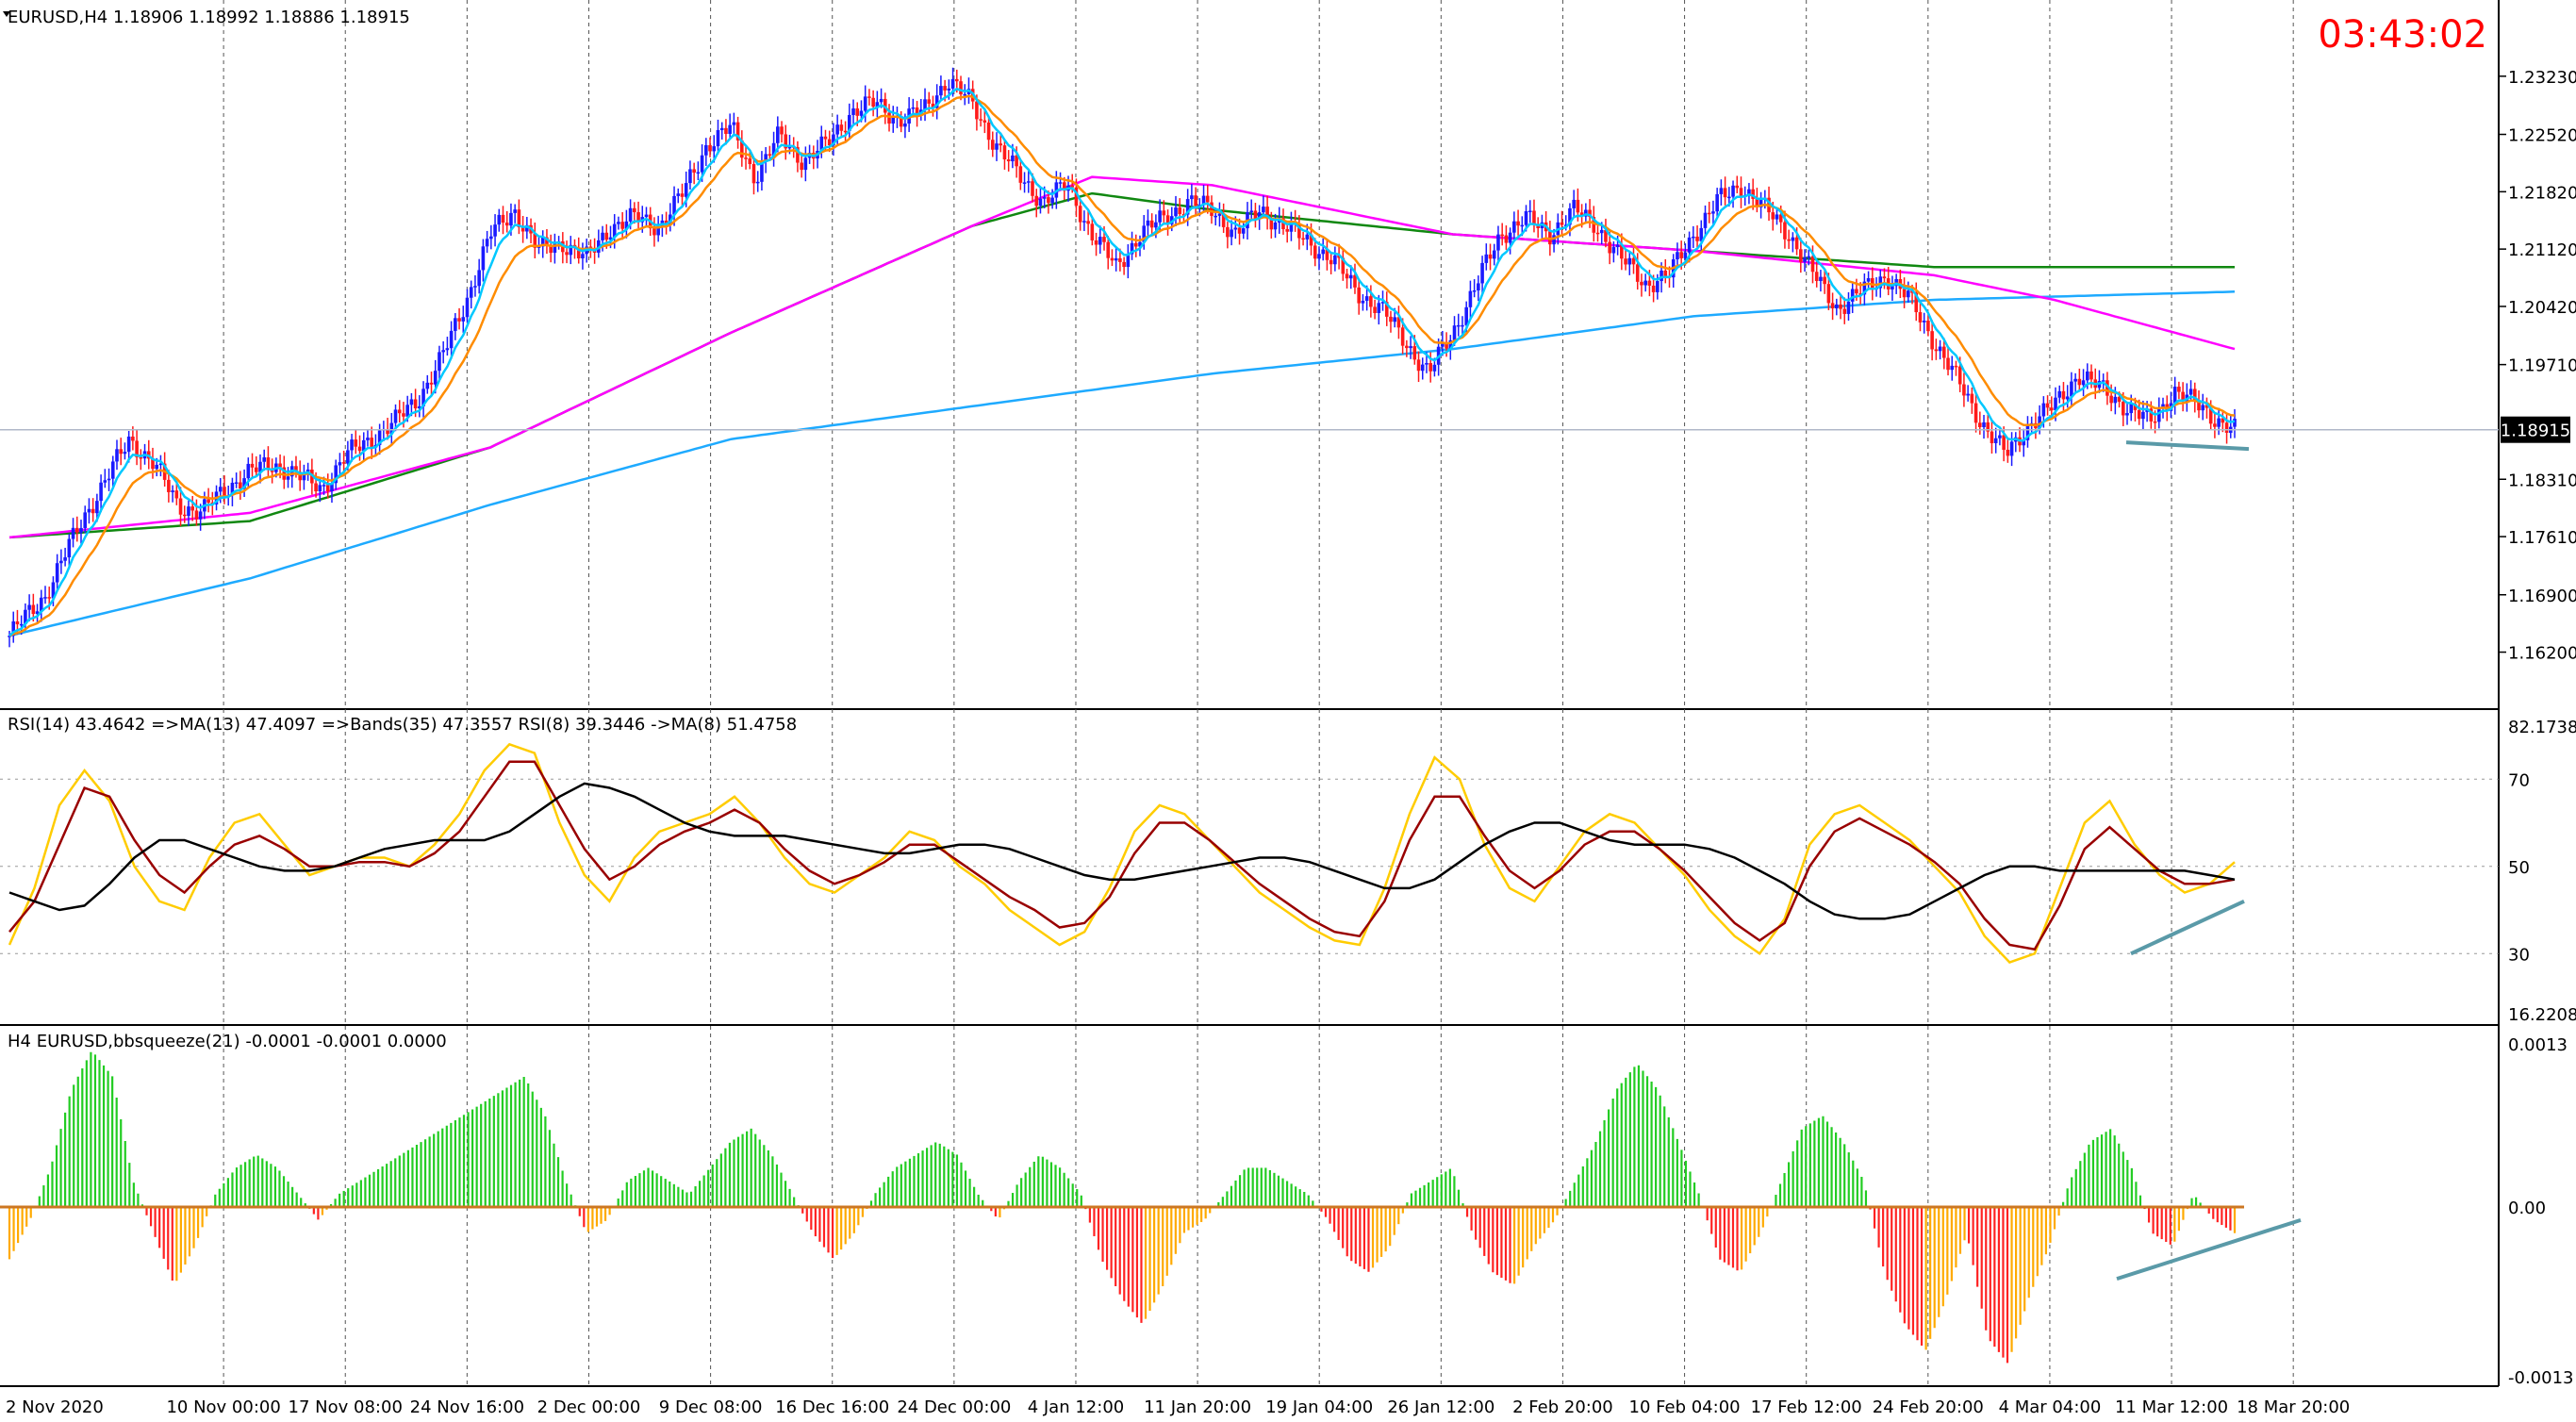 The height and width of the screenshot is (1422, 2576). I want to click on rsi-series-line, so click(1122, 853).